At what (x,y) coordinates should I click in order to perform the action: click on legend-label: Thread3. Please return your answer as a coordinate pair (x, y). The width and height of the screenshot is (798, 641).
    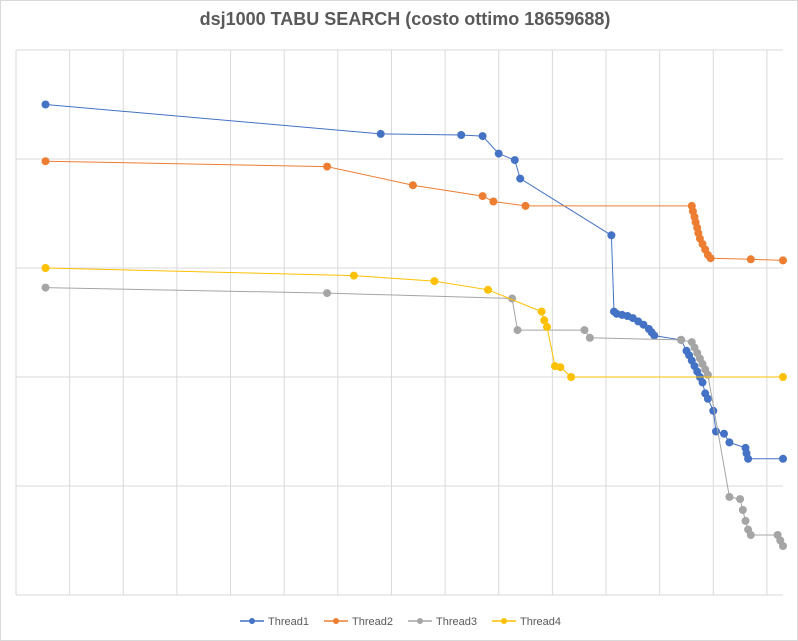
    Looking at the image, I should click on (456, 622).